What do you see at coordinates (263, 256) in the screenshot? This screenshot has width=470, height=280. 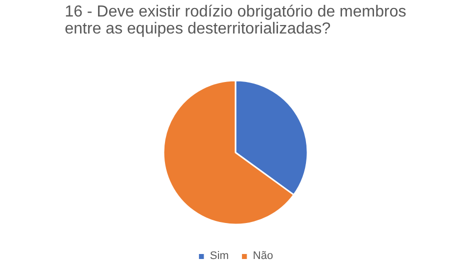 I see `legend-label: Não` at bounding box center [263, 256].